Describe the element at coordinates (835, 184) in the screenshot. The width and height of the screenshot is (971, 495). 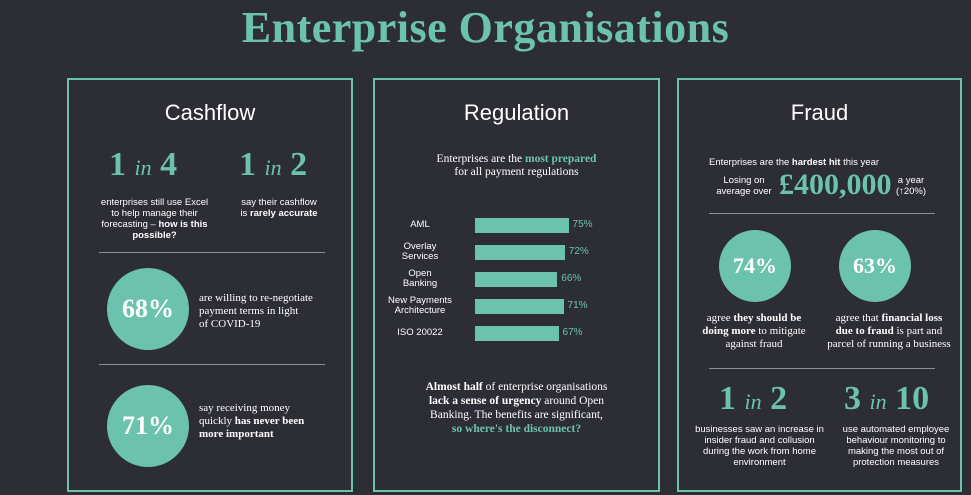
I see `fraud-amount: £400,000` at that location.